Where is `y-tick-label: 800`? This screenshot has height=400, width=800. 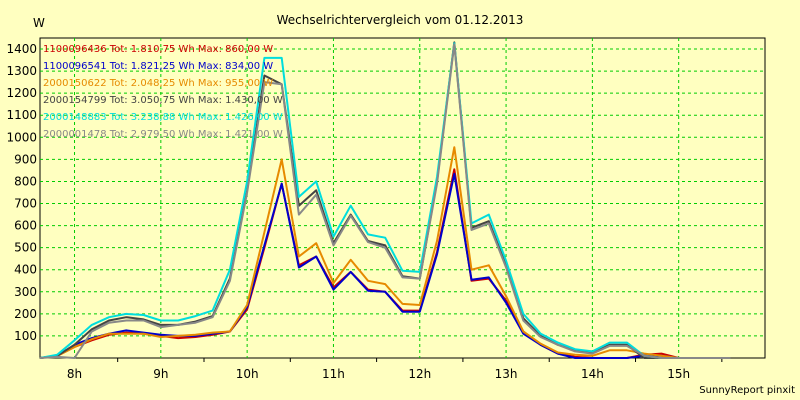
y-tick-label: 800 is located at coordinates (25, 181).